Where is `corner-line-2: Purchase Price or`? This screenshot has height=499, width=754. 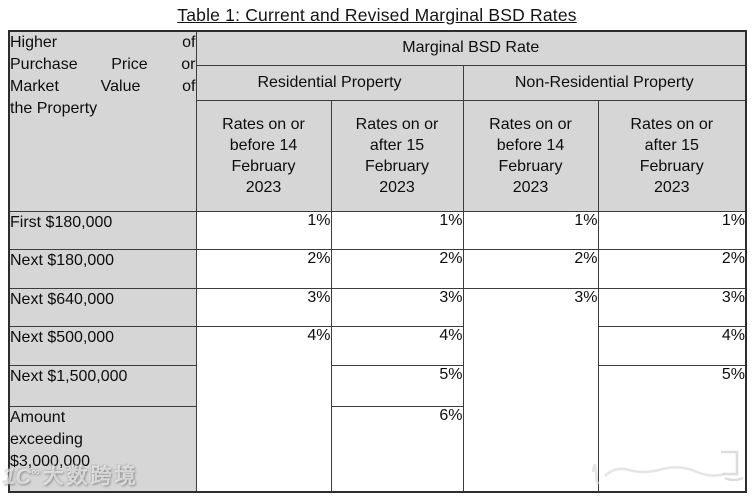
corner-line-2: Purchase Price or is located at coordinates (103, 64).